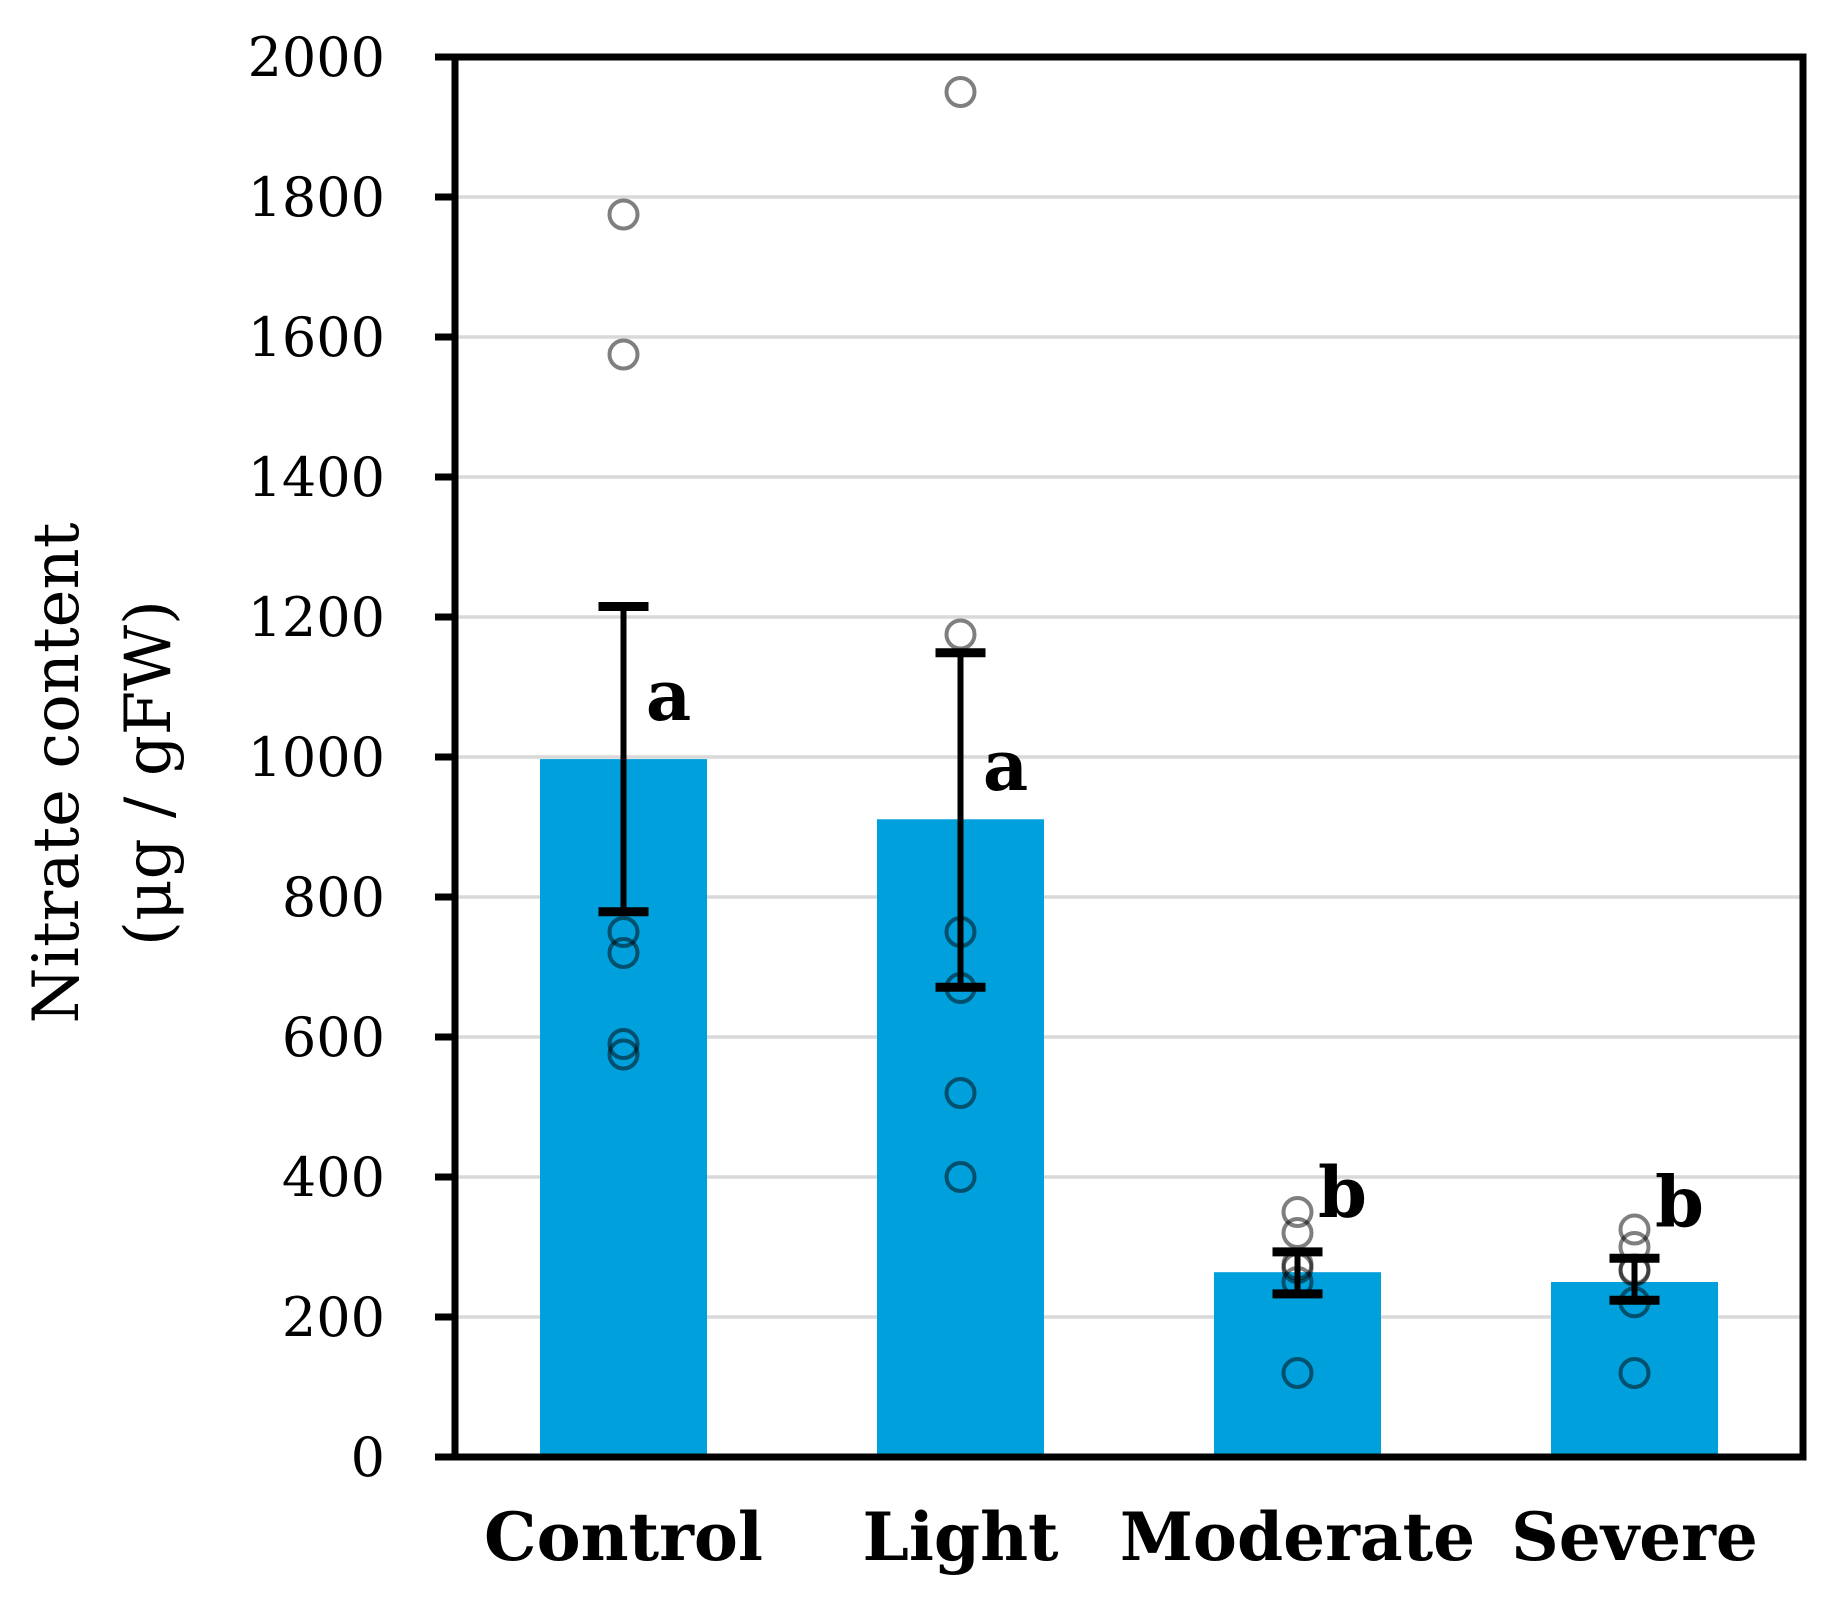 The width and height of the screenshot is (1842, 1598). I want to click on y-tick-label: 200, so click(333, 1317).